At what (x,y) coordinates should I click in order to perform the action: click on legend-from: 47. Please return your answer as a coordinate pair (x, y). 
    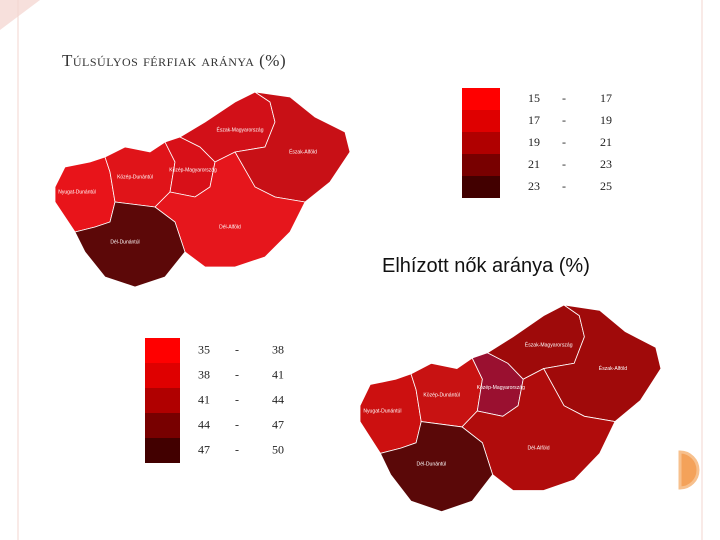
    Looking at the image, I should click on (204, 449).